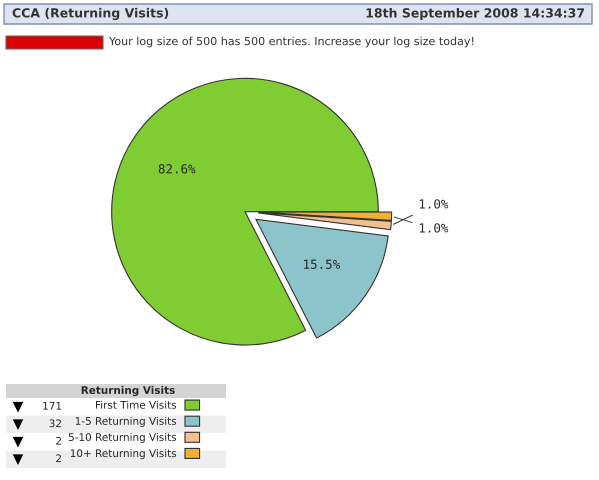 Image resolution: width=599 pixels, height=480 pixels. Describe the element at coordinates (475, 14) in the screenshot. I see `text: 18th September 2008 14:34:37` at that location.